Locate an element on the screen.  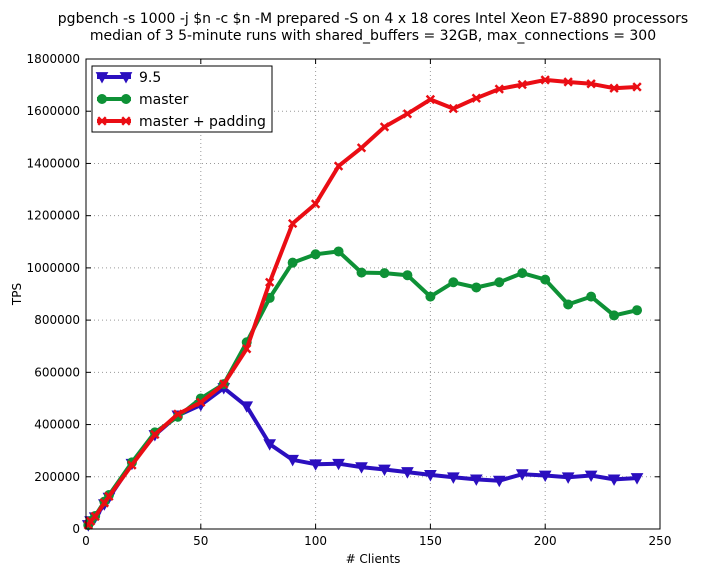
y-axis-label: TPS is located at coordinates (17, 294).